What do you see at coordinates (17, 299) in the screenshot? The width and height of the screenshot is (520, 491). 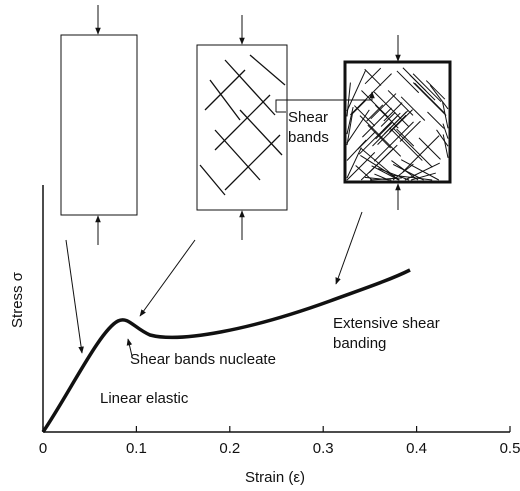 I see `y-axis-label: Stress σ` at bounding box center [17, 299].